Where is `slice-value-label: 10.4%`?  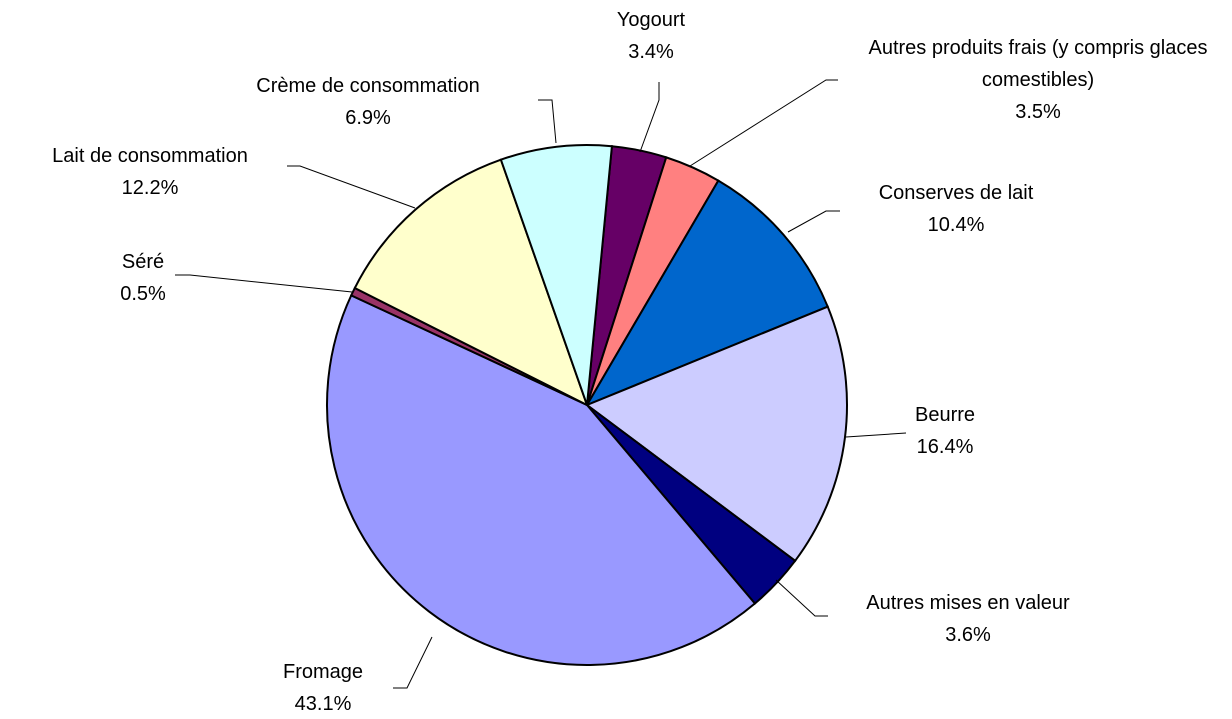
slice-value-label: 10.4% is located at coordinates (956, 225).